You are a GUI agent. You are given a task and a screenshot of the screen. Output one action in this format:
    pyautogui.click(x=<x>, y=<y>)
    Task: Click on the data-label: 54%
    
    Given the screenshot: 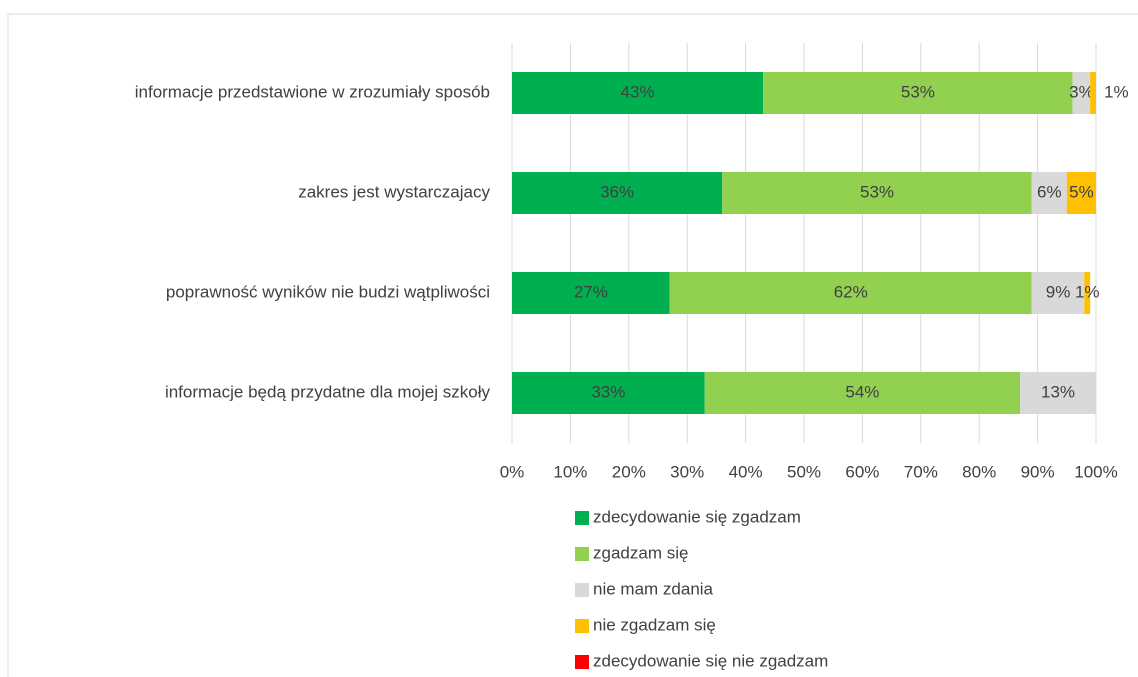 What is the action you would take?
    pyautogui.click(x=862, y=391)
    